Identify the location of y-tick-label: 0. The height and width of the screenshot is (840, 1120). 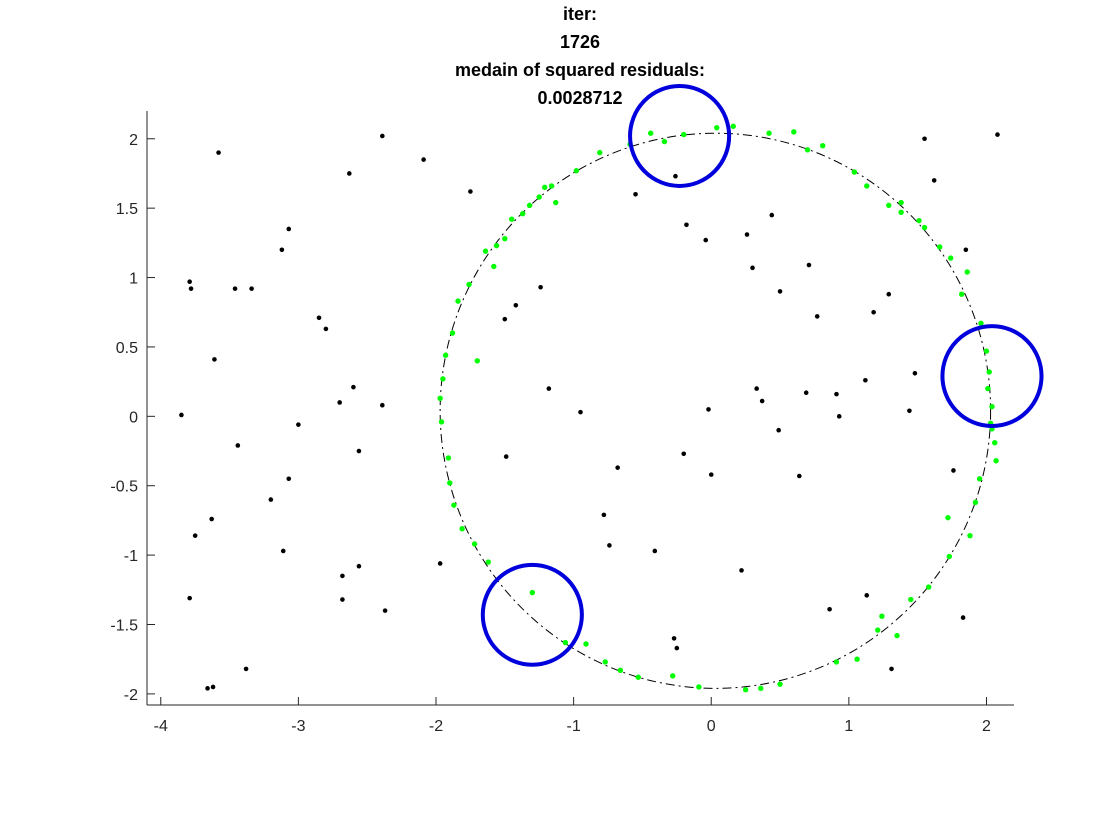
(133, 417).